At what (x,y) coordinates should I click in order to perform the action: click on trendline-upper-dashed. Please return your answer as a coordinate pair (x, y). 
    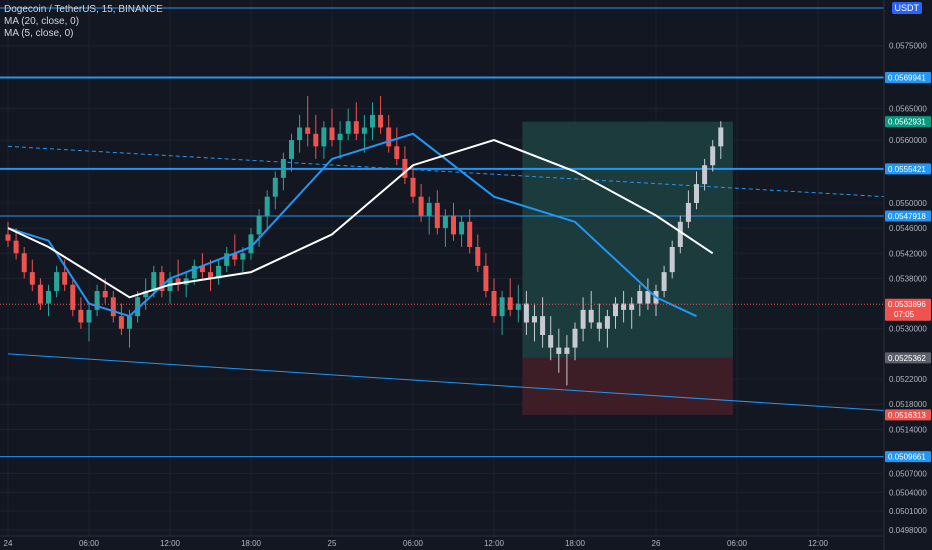
    Looking at the image, I should click on (446, 171).